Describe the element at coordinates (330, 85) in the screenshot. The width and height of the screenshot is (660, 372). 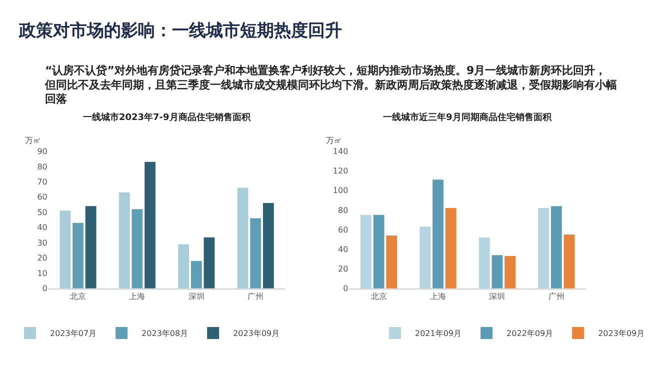
I see `text: “认房不认贷”对外地有房贷记录客户和本地置换客户利好较大，短期内推动市场热度。9月一线城市新房环比回升，但同比不及去年同期，且第三季度一线城市成交规模同环比均下滑。新政两周后政策热度逐渐减退，受假期影响有小幅回落` at that location.